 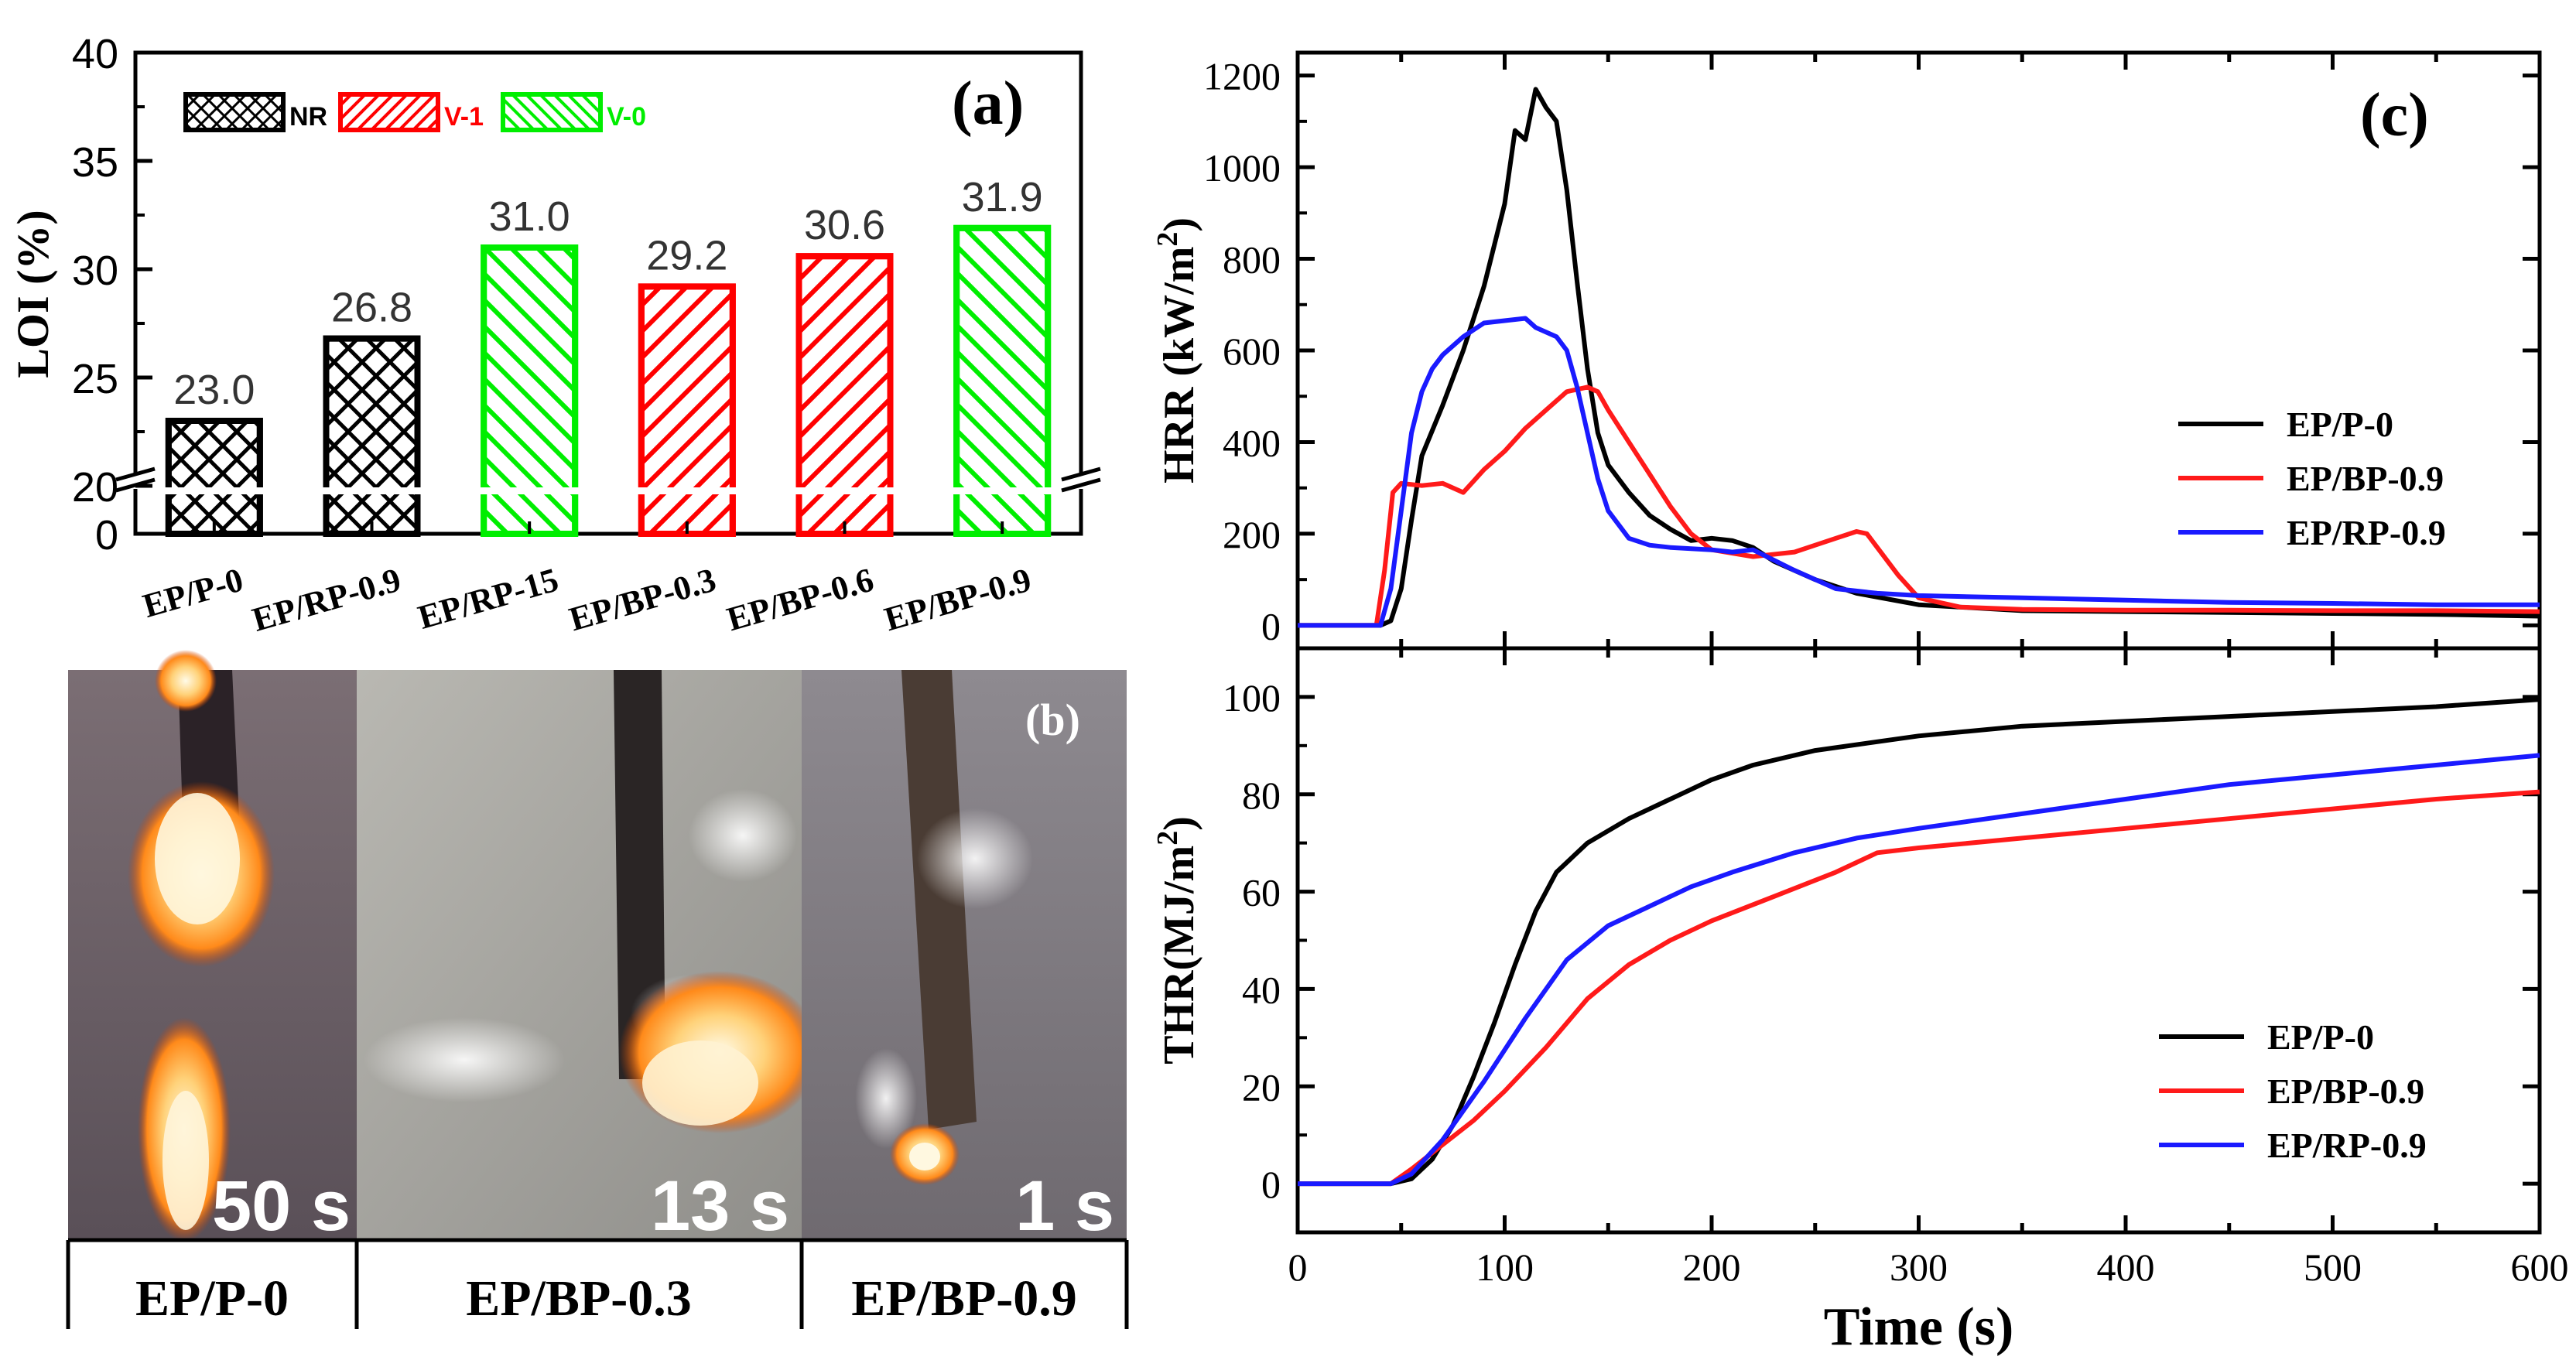 What do you see at coordinates (1261, 989) in the screenshot?
I see `y-tick-label: 40` at bounding box center [1261, 989].